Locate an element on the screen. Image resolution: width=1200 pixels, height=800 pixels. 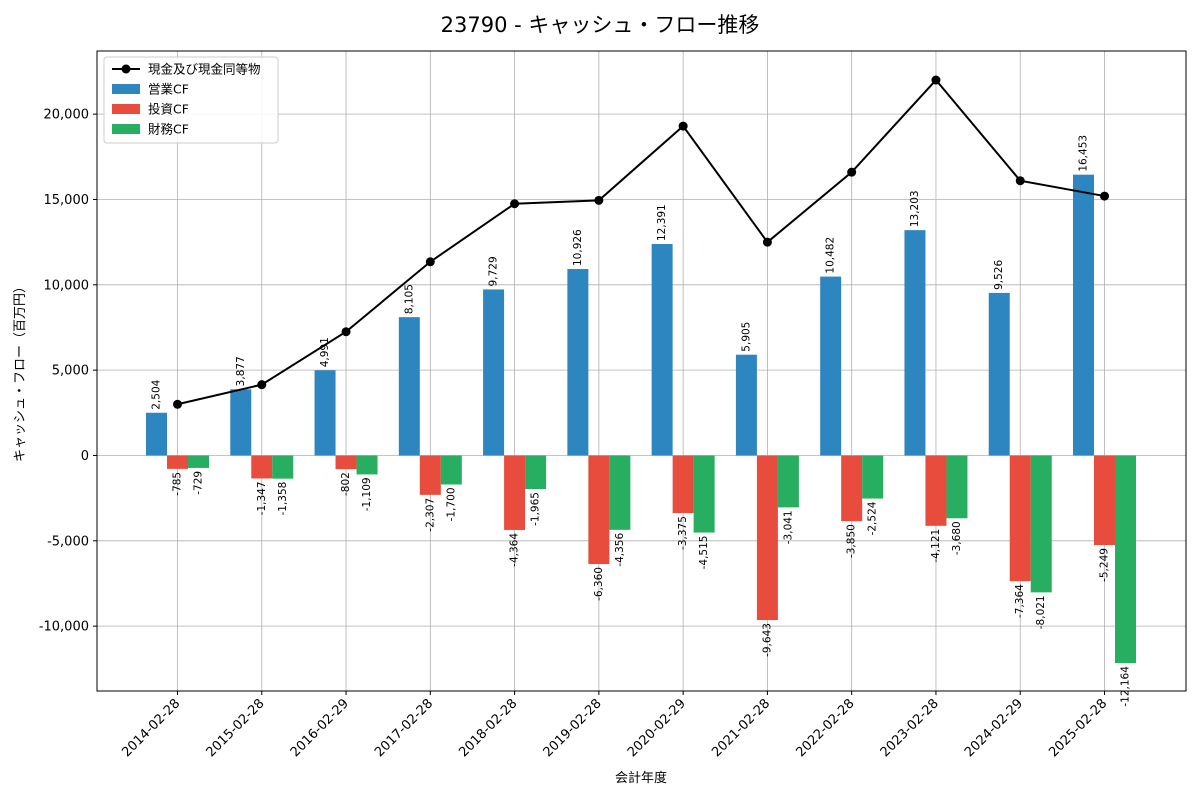
data-label: 13,203 is located at coordinates (915, 208).